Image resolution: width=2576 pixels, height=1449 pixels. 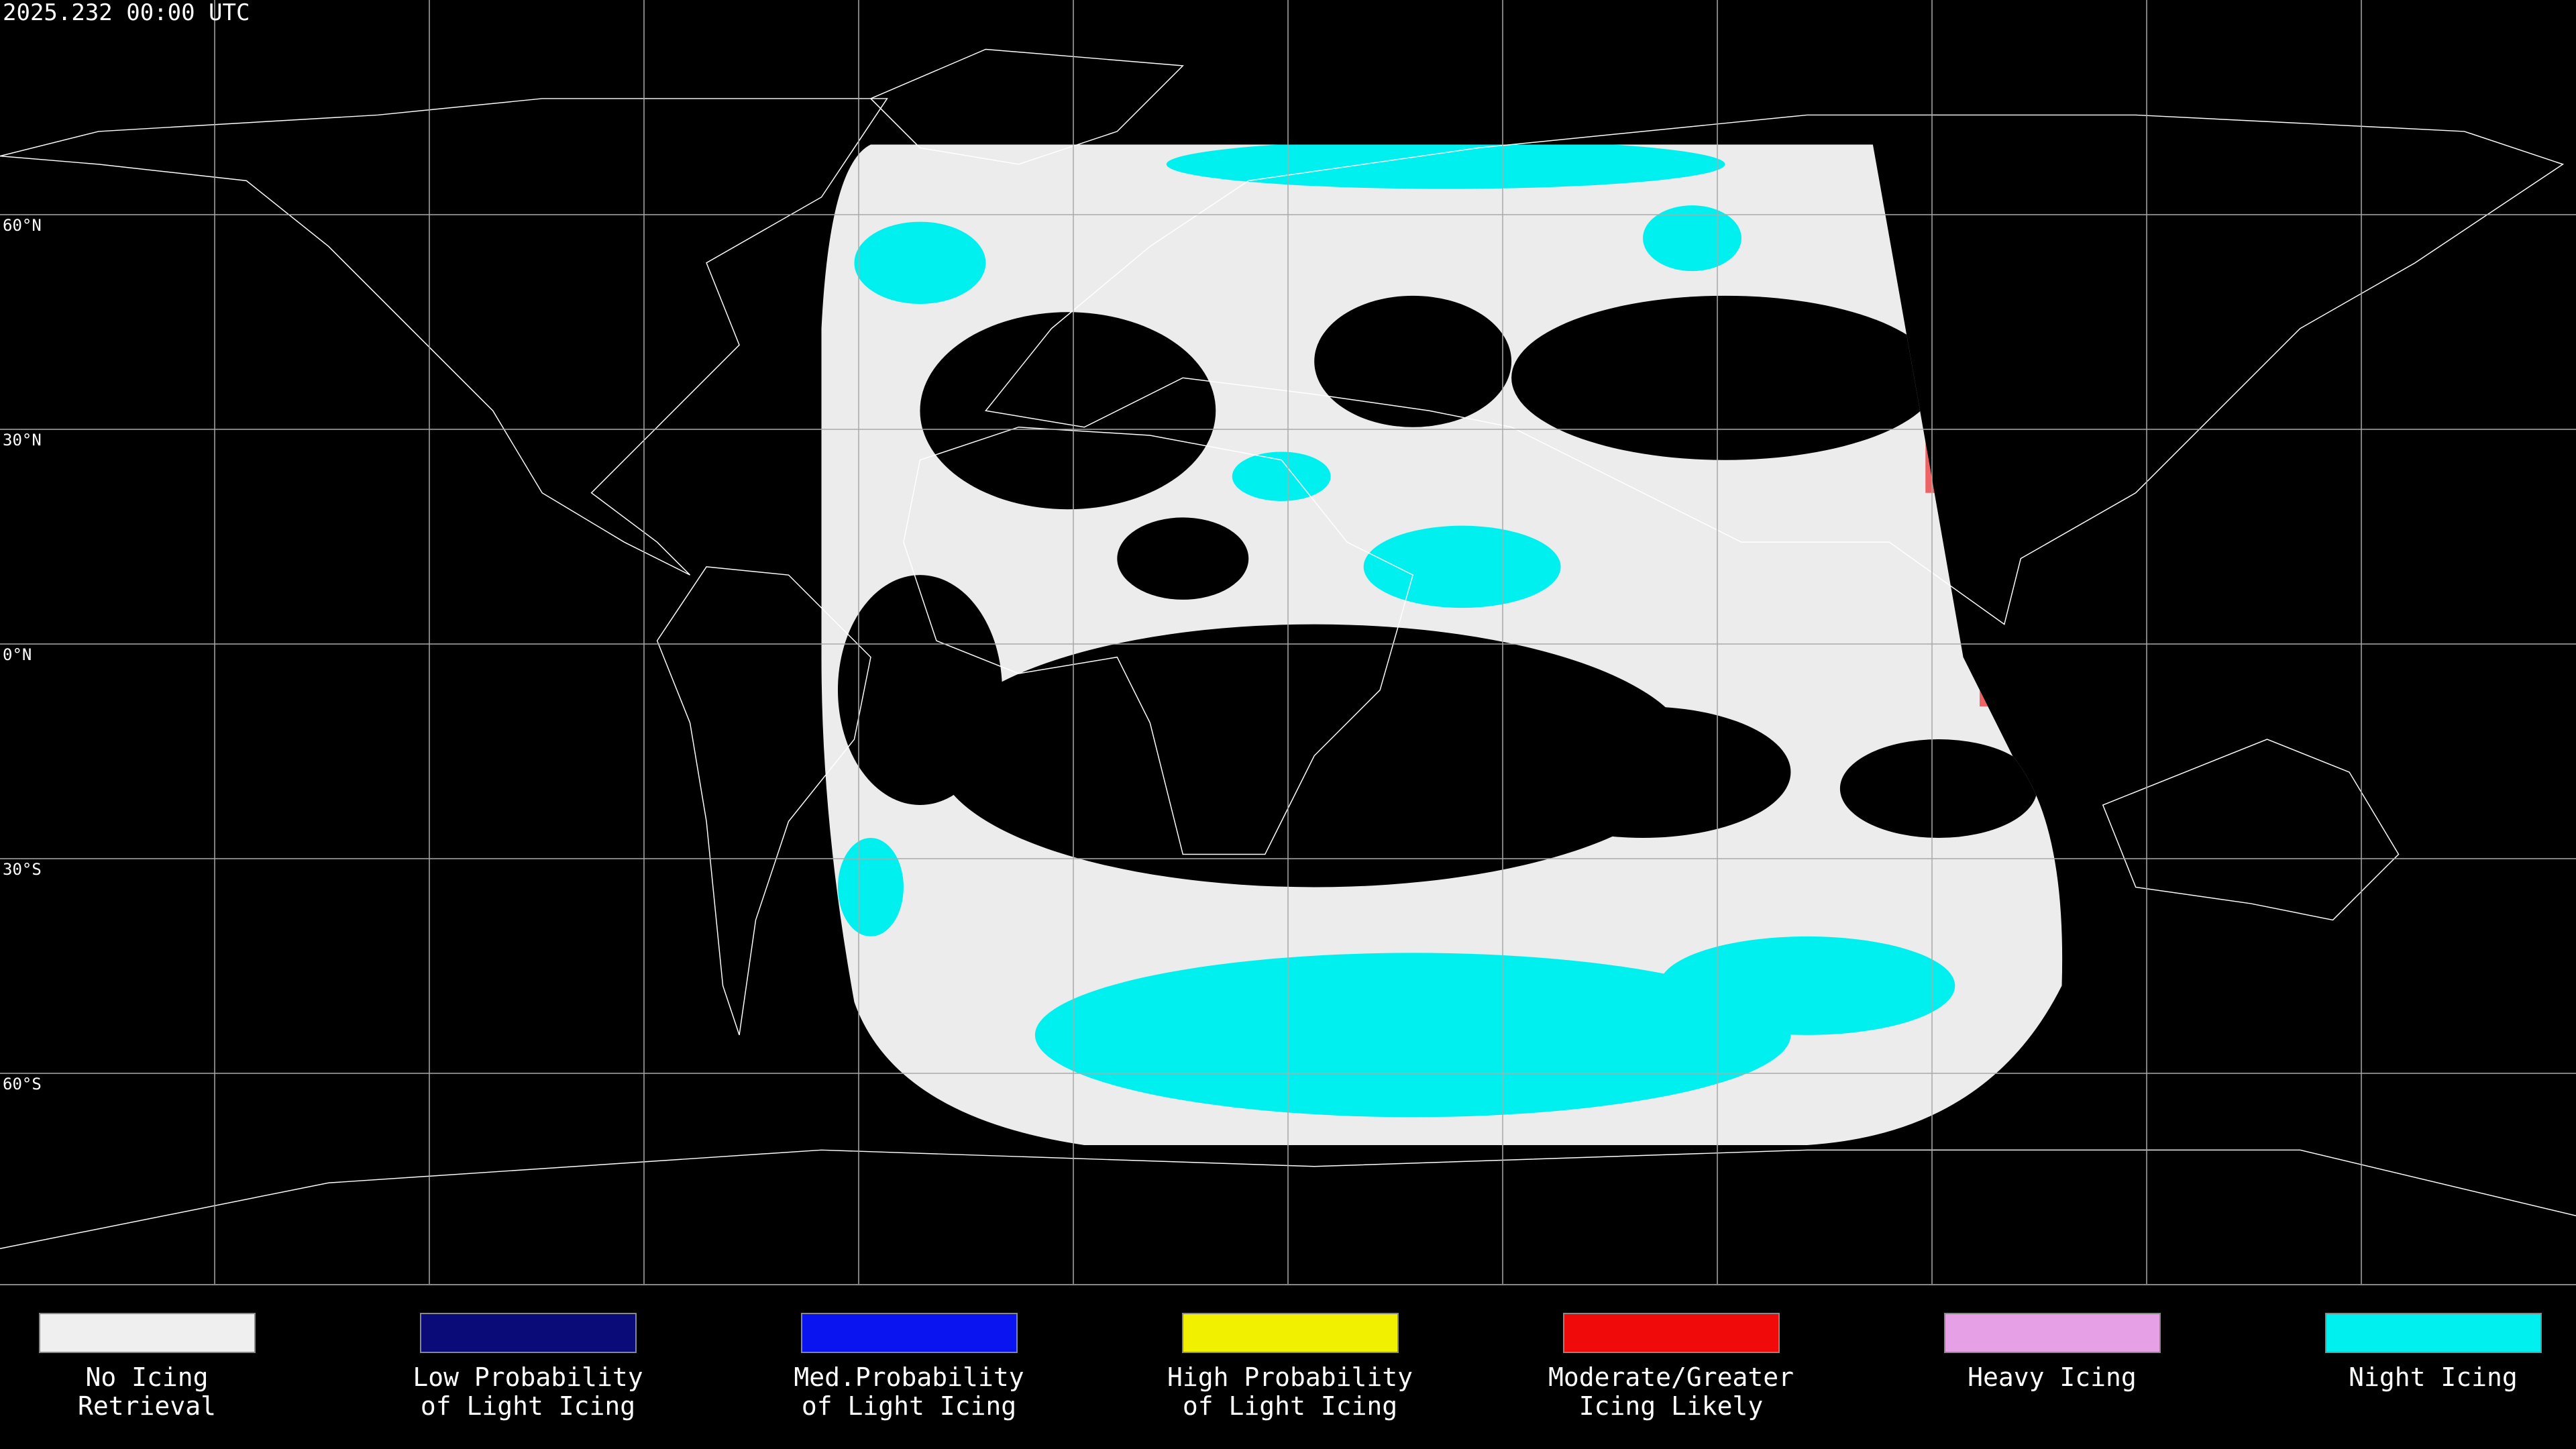 What do you see at coordinates (126, 13) in the screenshot?
I see `timestamp: 2025.232 00:00 UTC` at bounding box center [126, 13].